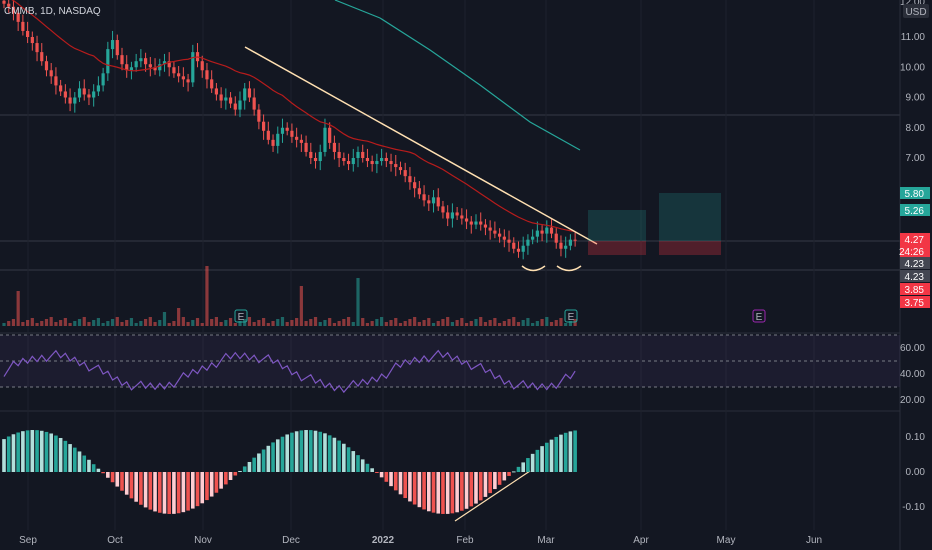 The height and width of the screenshot is (550, 932). I want to click on price-tag-label: 5.26, so click(915, 211).